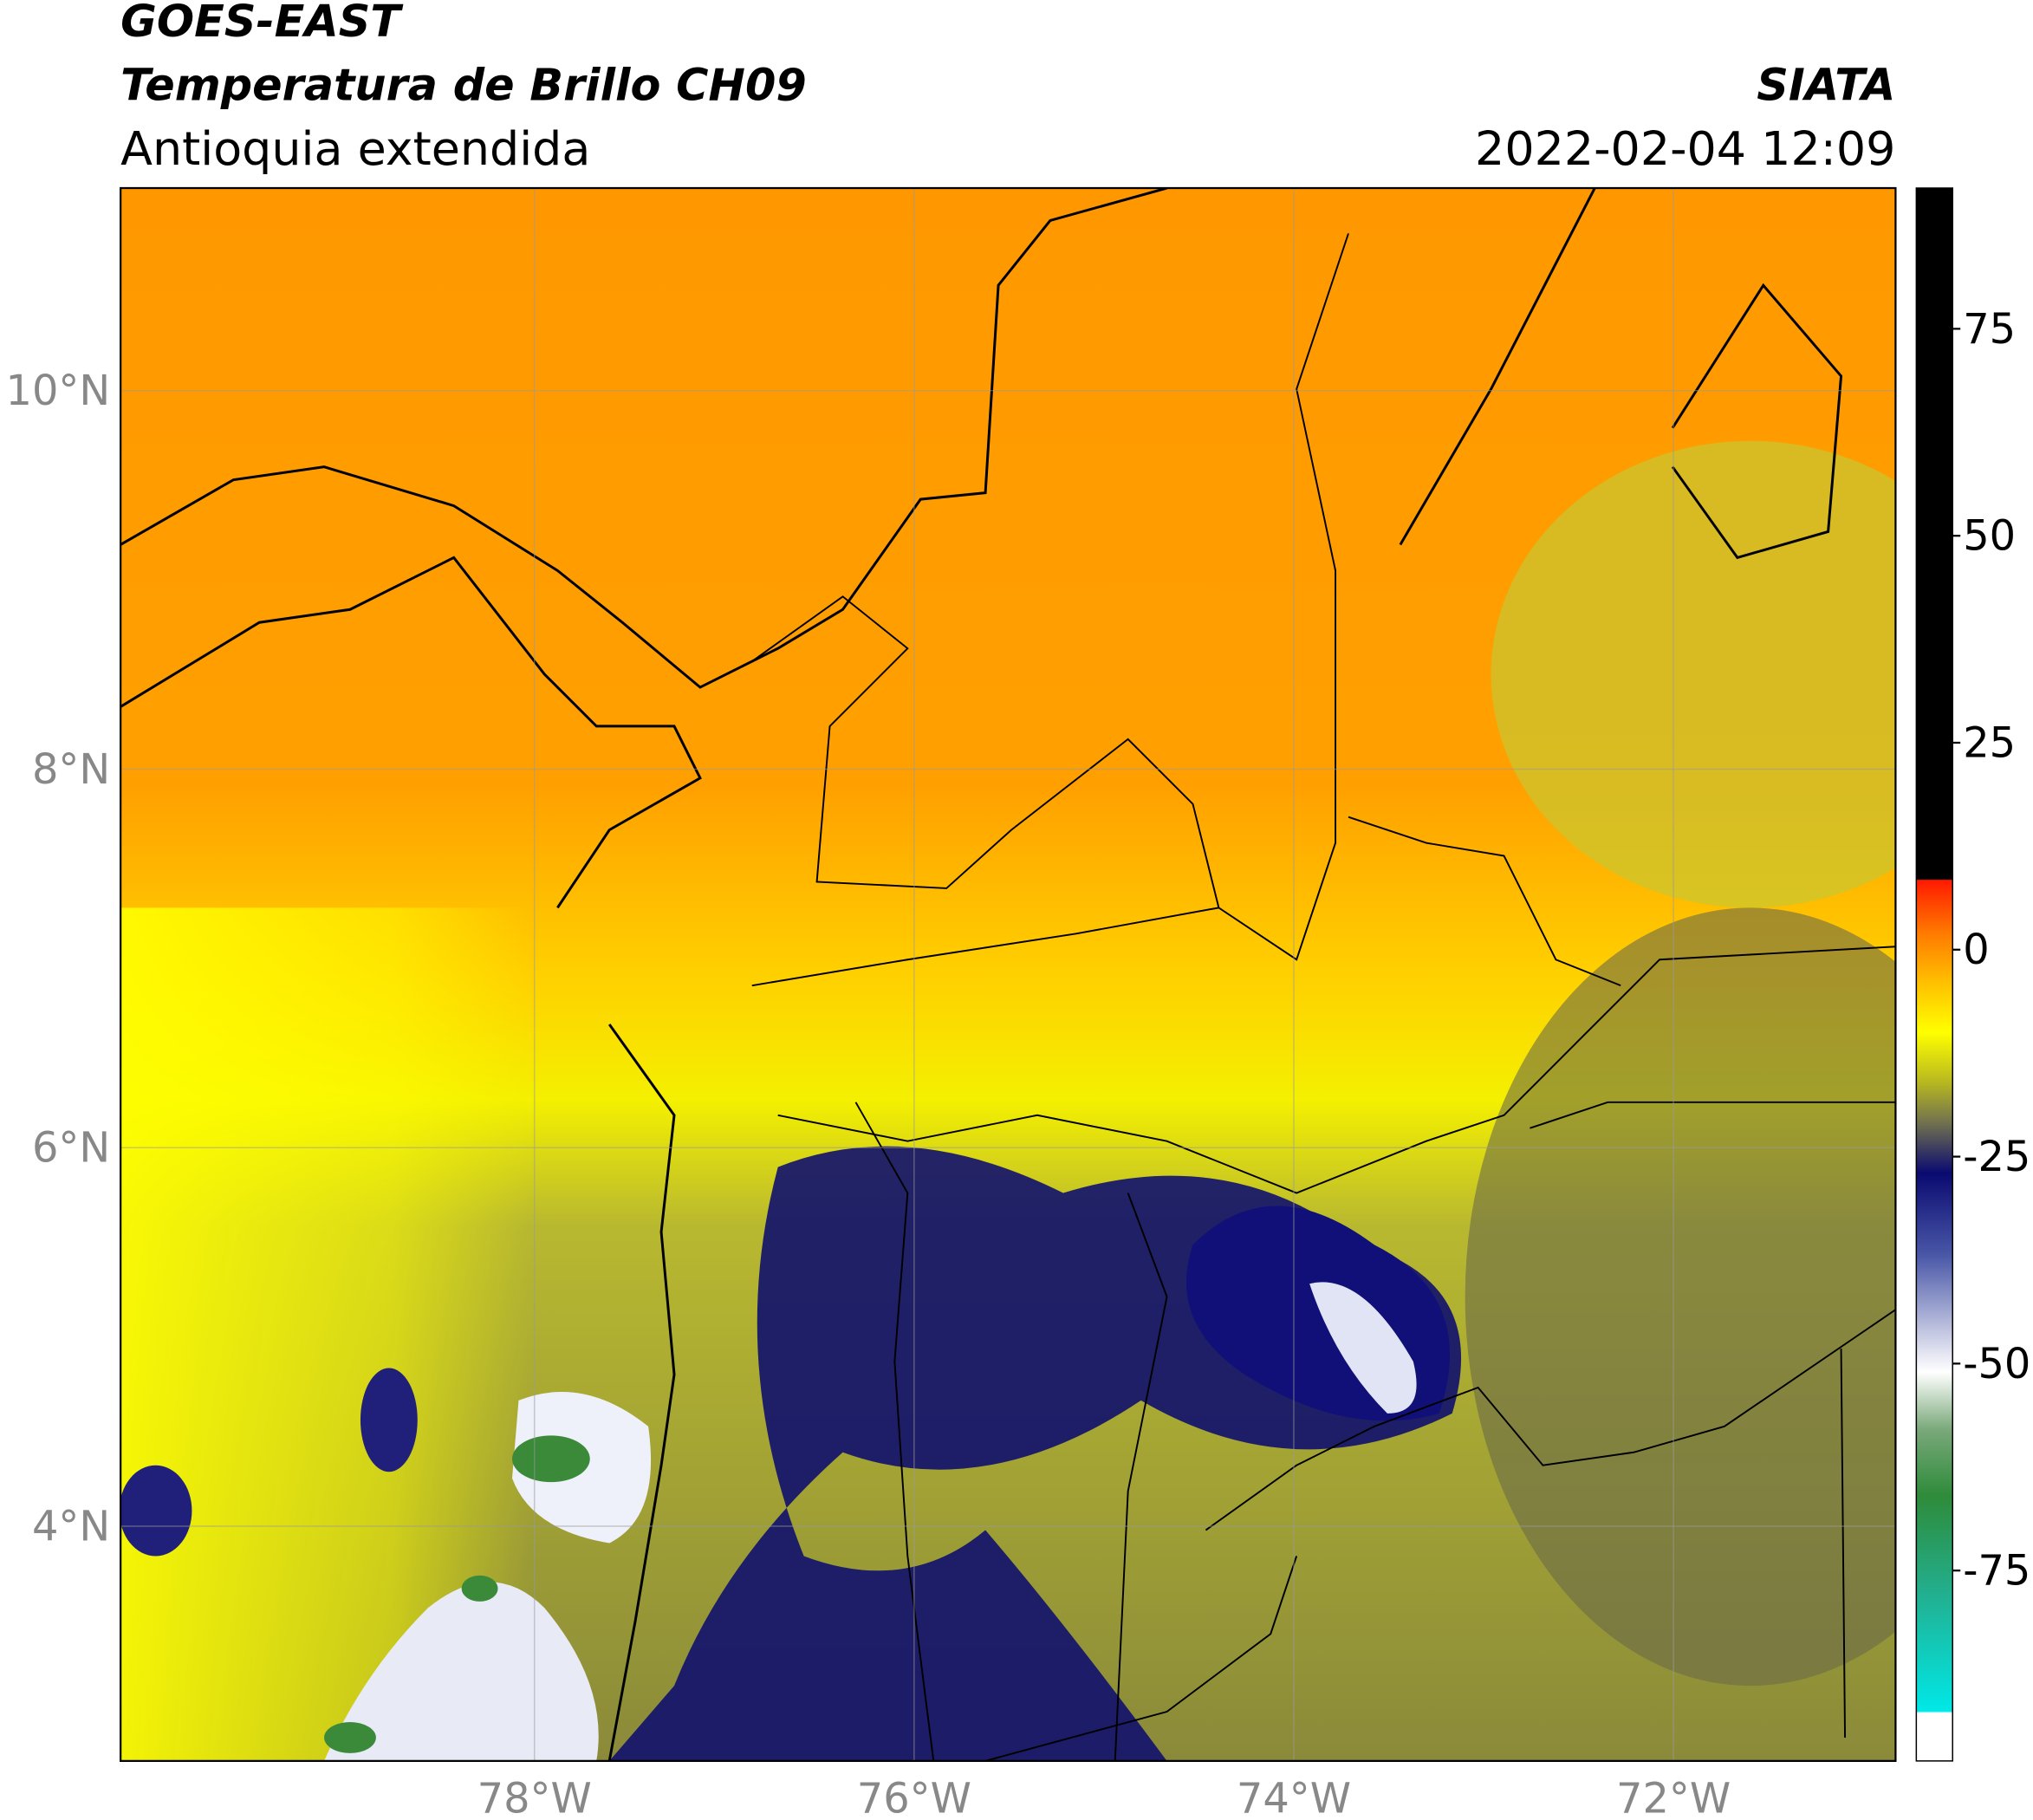  What do you see at coordinates (71, 1149) in the screenshot?
I see `y-tick-label: 6°N` at bounding box center [71, 1149].